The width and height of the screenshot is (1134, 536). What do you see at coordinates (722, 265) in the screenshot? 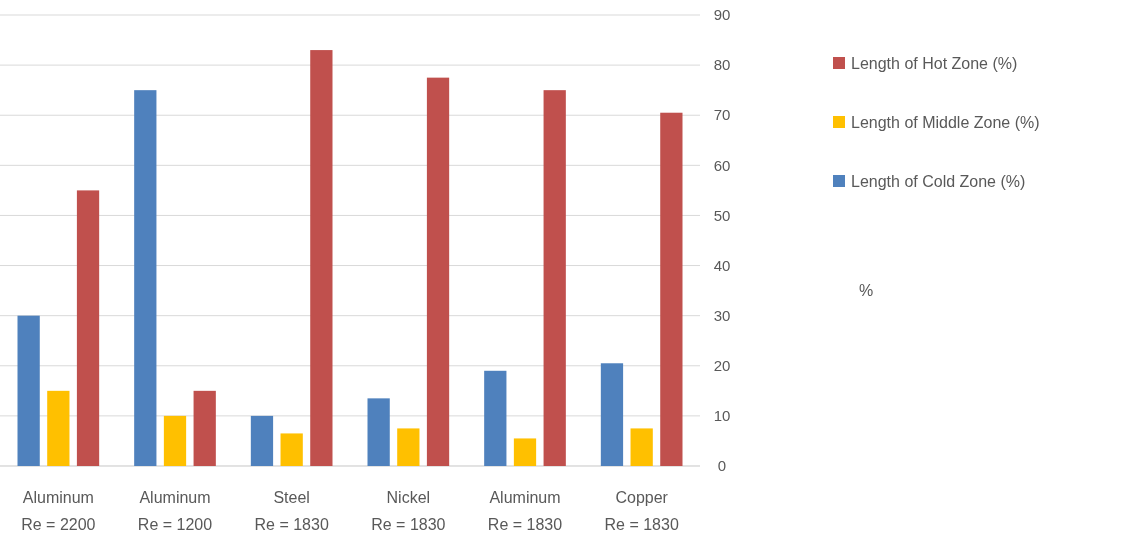
I see `y-tick-label: 40` at bounding box center [722, 265].